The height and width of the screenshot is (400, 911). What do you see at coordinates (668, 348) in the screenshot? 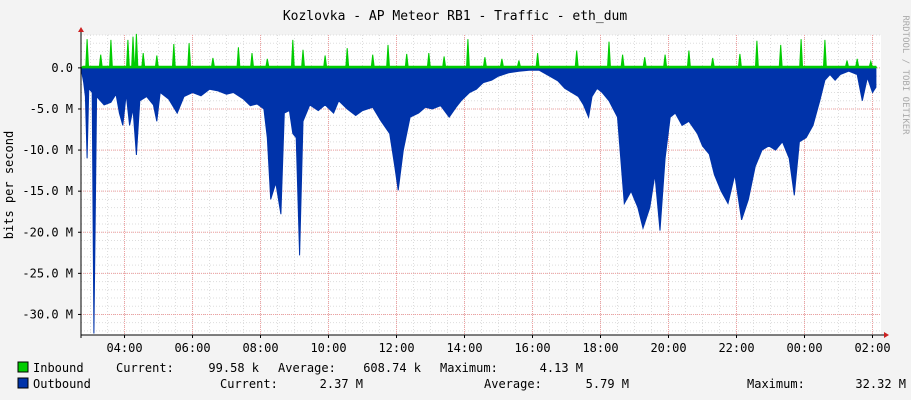
I see `x-tick-label: 20:00` at bounding box center [668, 348].